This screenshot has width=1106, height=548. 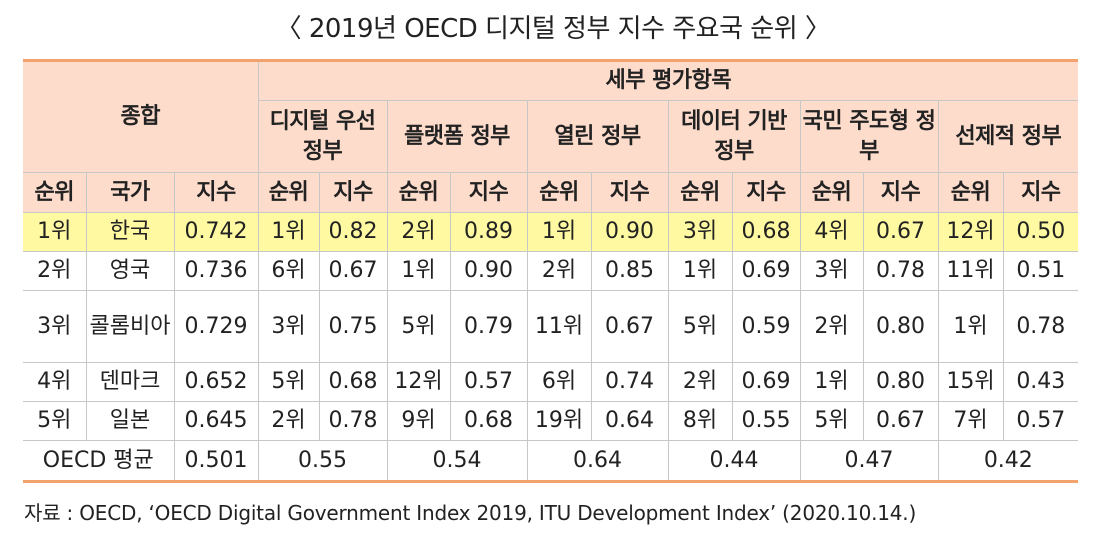 What do you see at coordinates (216, 271) in the screenshot?
I see `index-cell: 0.736` at bounding box center [216, 271].